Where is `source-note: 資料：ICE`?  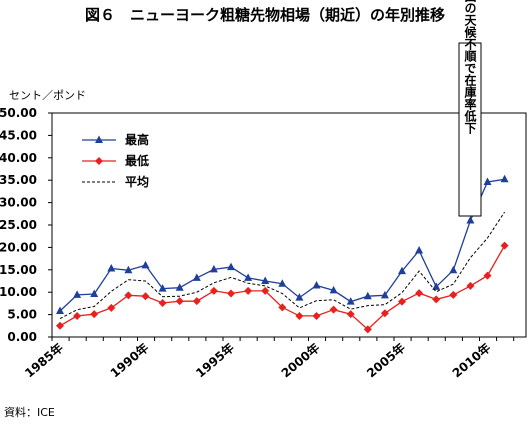
source-note: 資料：ICE is located at coordinates (29, 412).